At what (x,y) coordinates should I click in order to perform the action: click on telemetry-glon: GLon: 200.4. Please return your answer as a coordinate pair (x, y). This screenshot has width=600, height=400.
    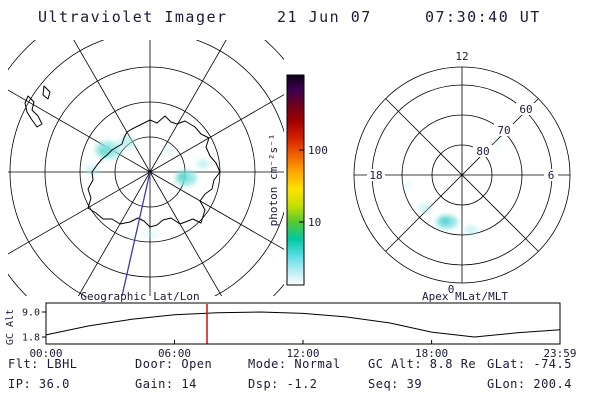
    Looking at the image, I should click on (529, 384).